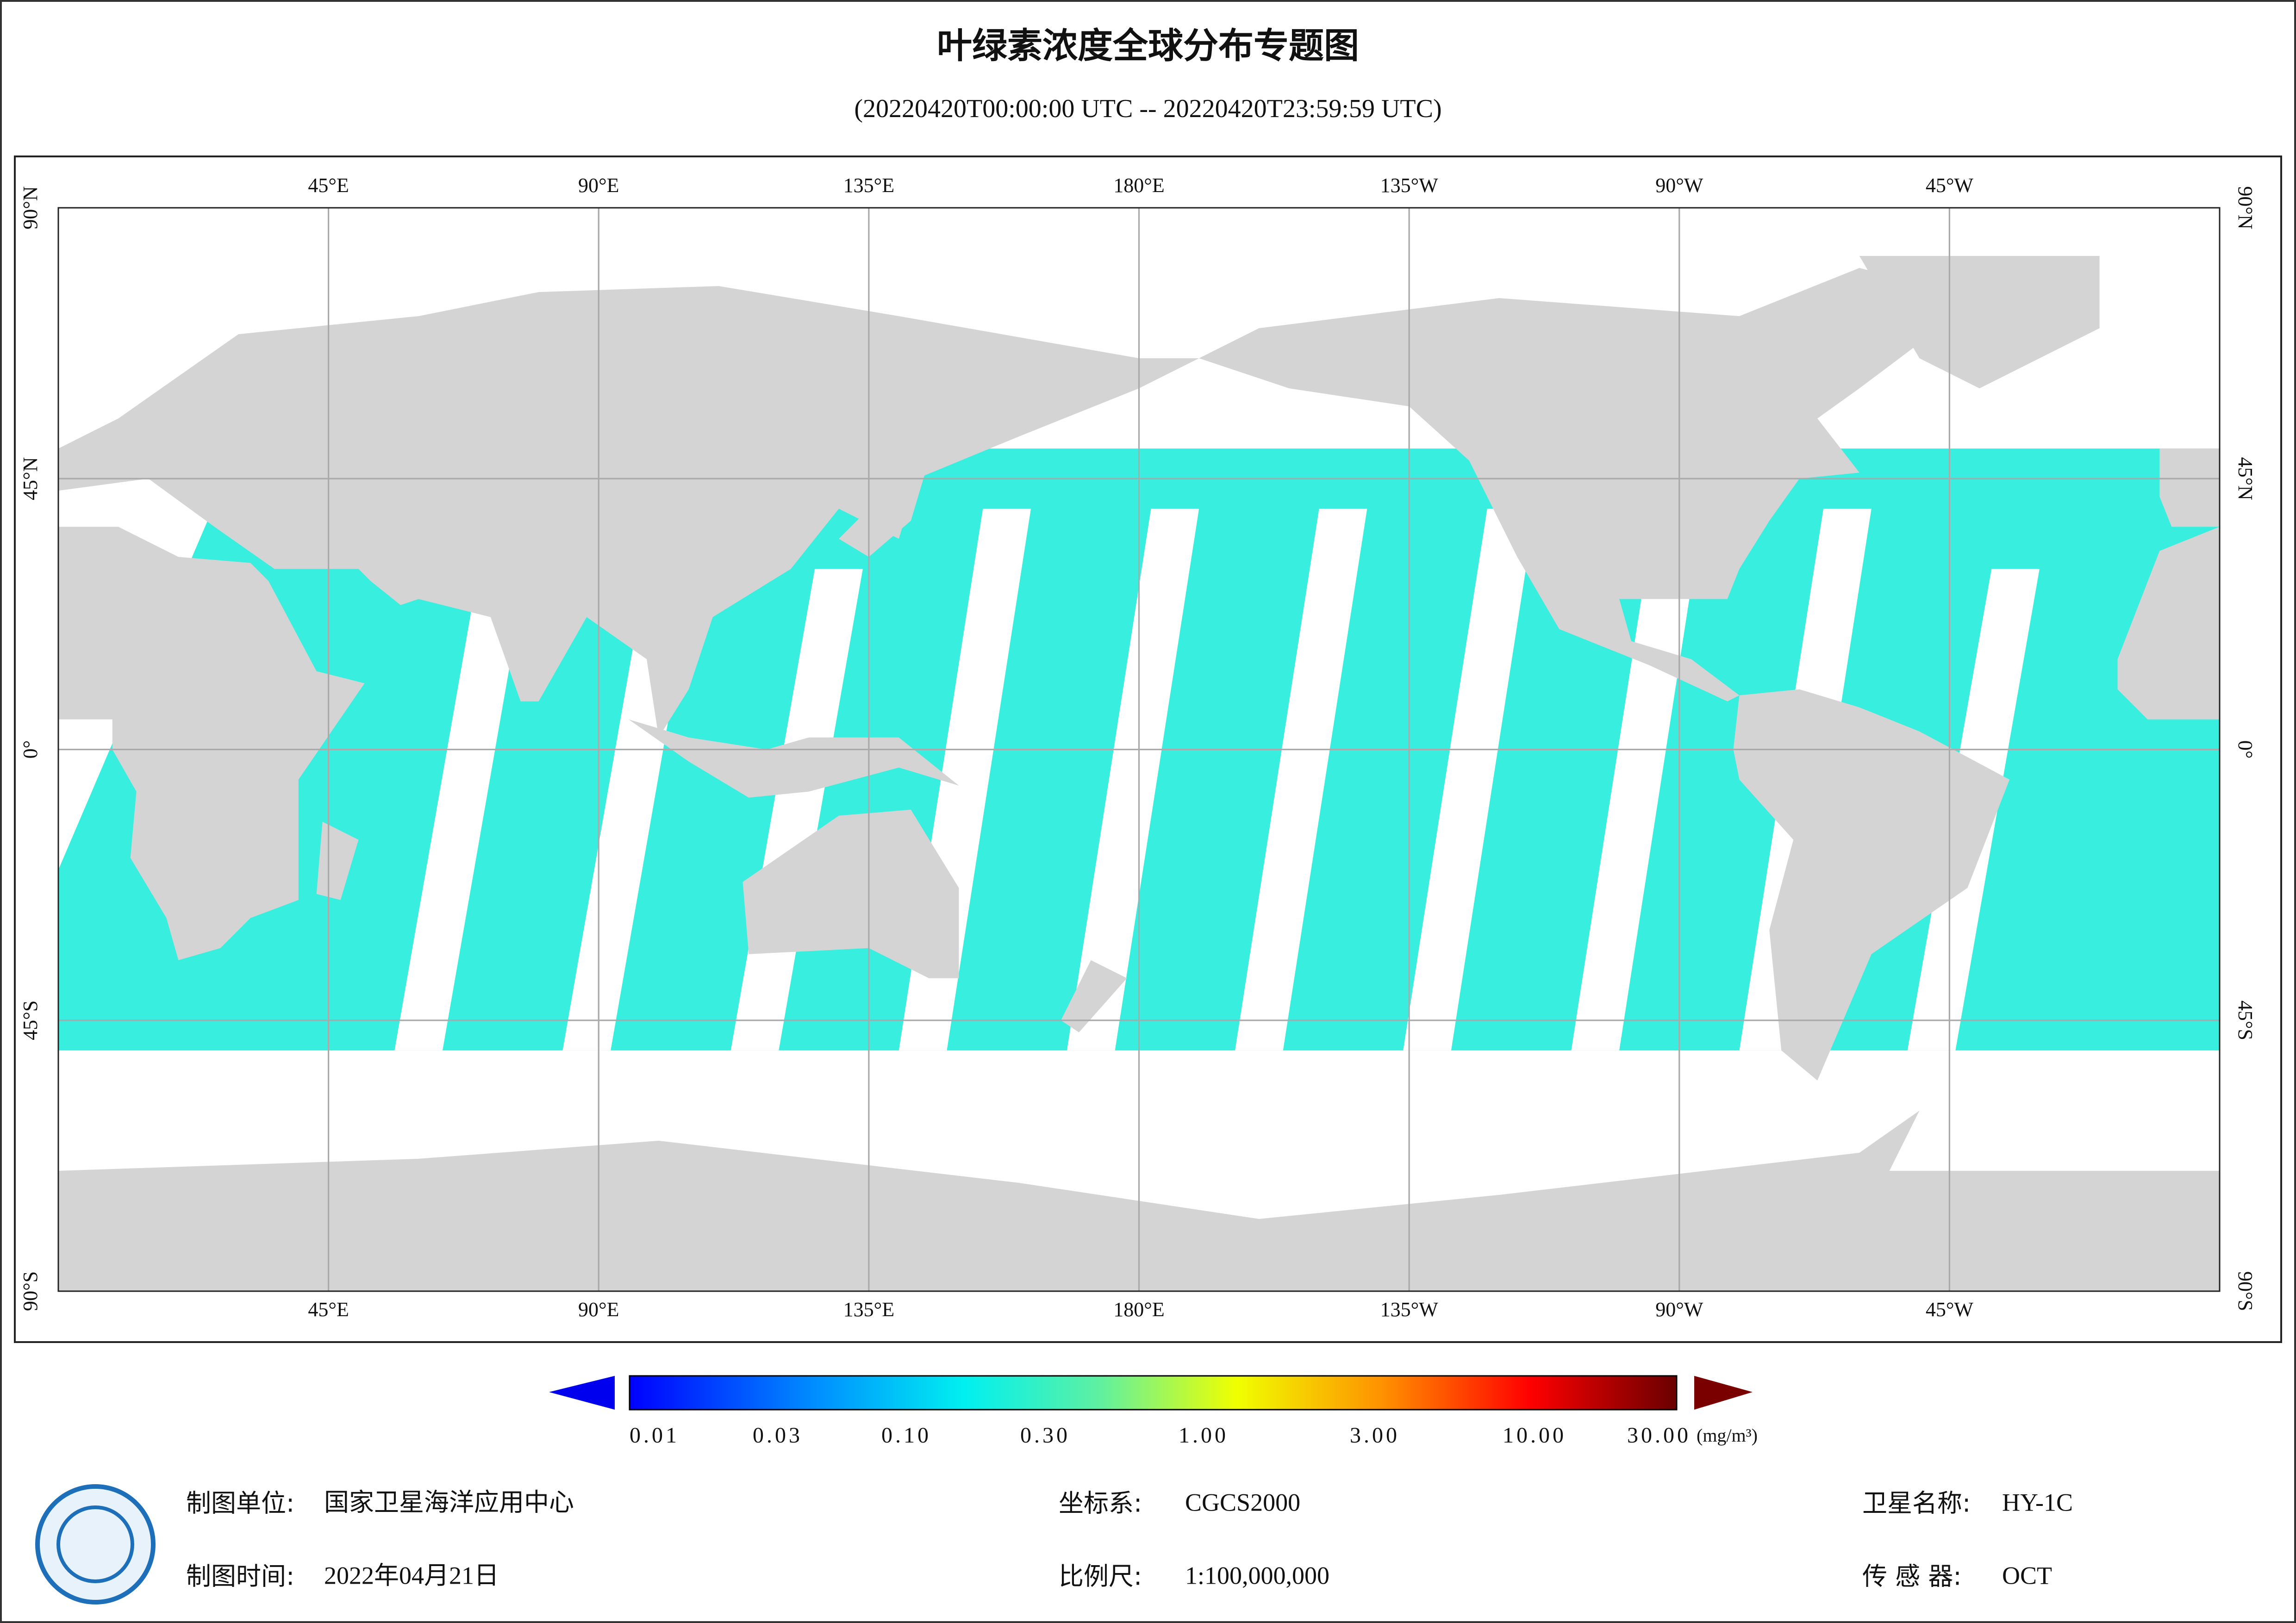 The height and width of the screenshot is (1623, 2296). I want to click on colorbar-over-arrow, so click(1723, 1393).